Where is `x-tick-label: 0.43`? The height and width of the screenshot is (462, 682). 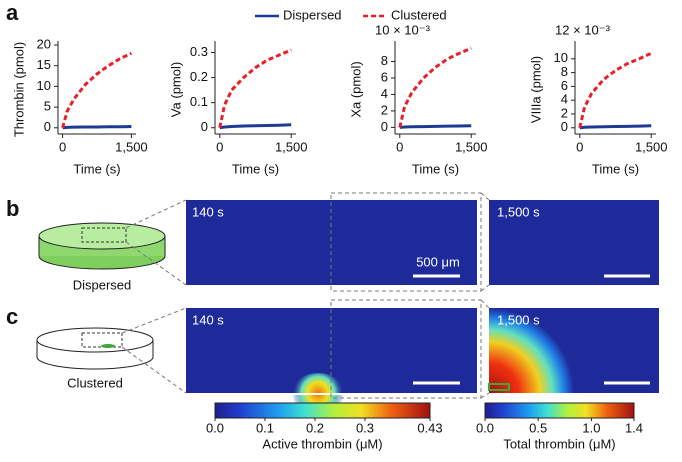
x-tick-label: 0.43 is located at coordinates (429, 427).